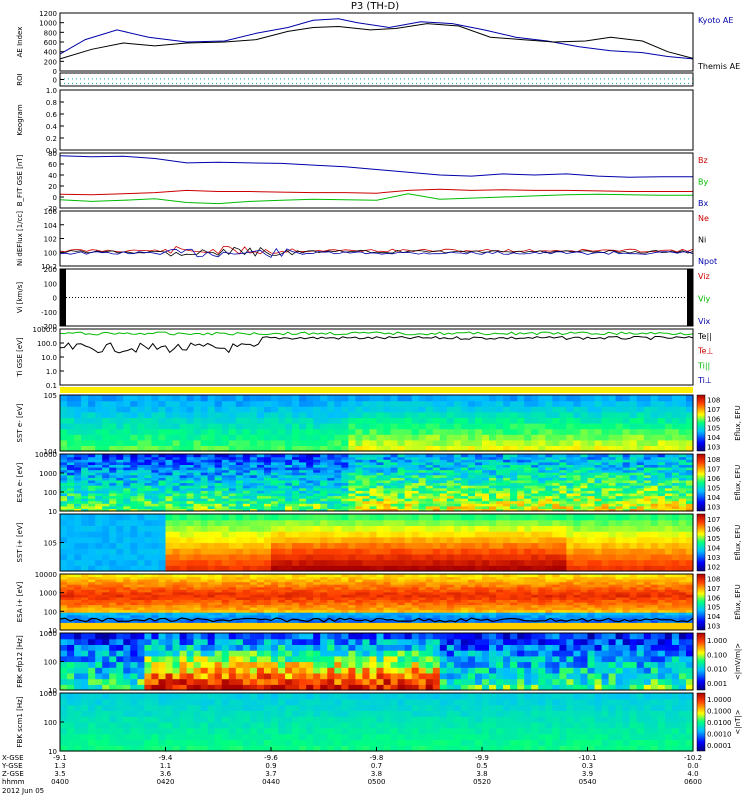  What do you see at coordinates (51, 226) in the screenshot?
I see `y-tick-label: 104` at bounding box center [51, 226].